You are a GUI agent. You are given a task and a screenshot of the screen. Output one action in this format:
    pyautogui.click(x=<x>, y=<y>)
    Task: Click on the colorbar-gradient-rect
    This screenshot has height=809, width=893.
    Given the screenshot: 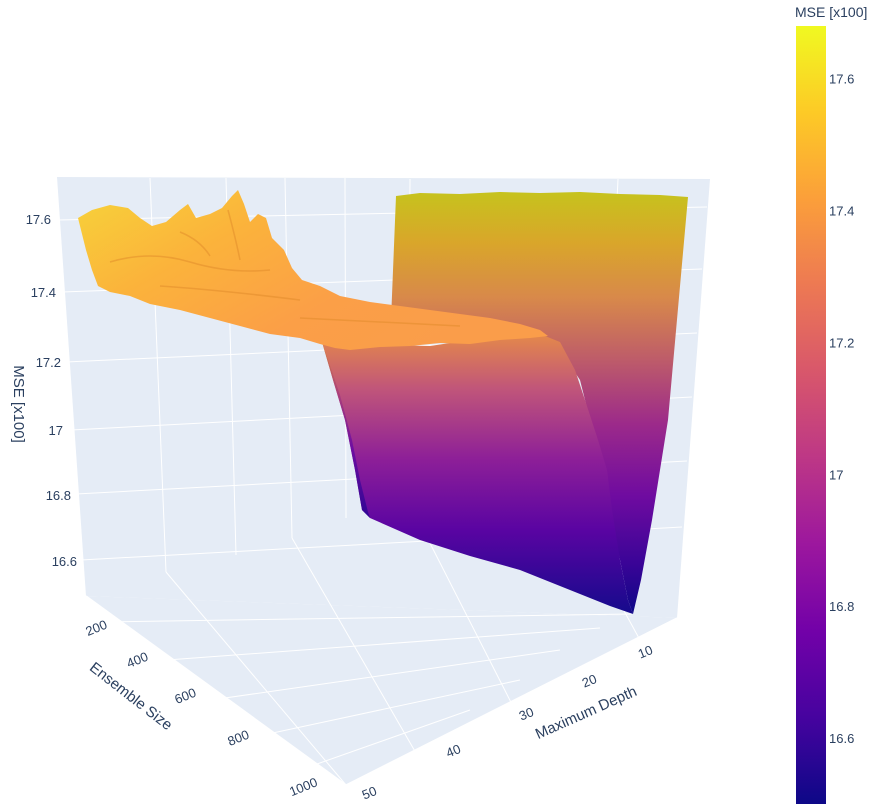 What is the action you would take?
    pyautogui.click(x=811, y=415)
    